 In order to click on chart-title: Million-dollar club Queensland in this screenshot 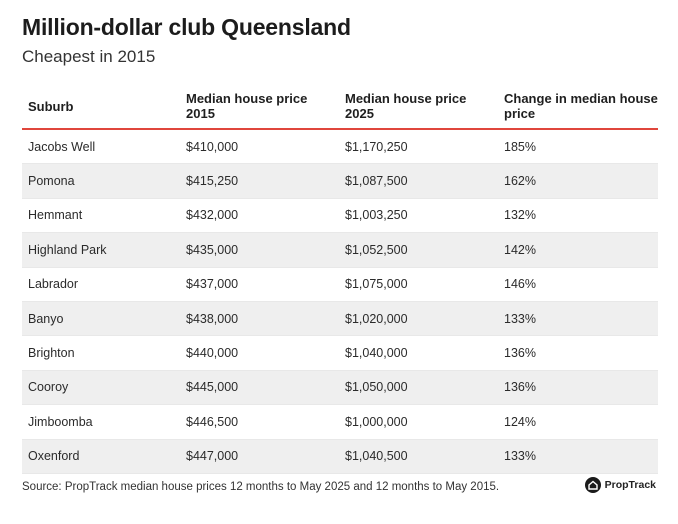, I will do `click(186, 27)`.